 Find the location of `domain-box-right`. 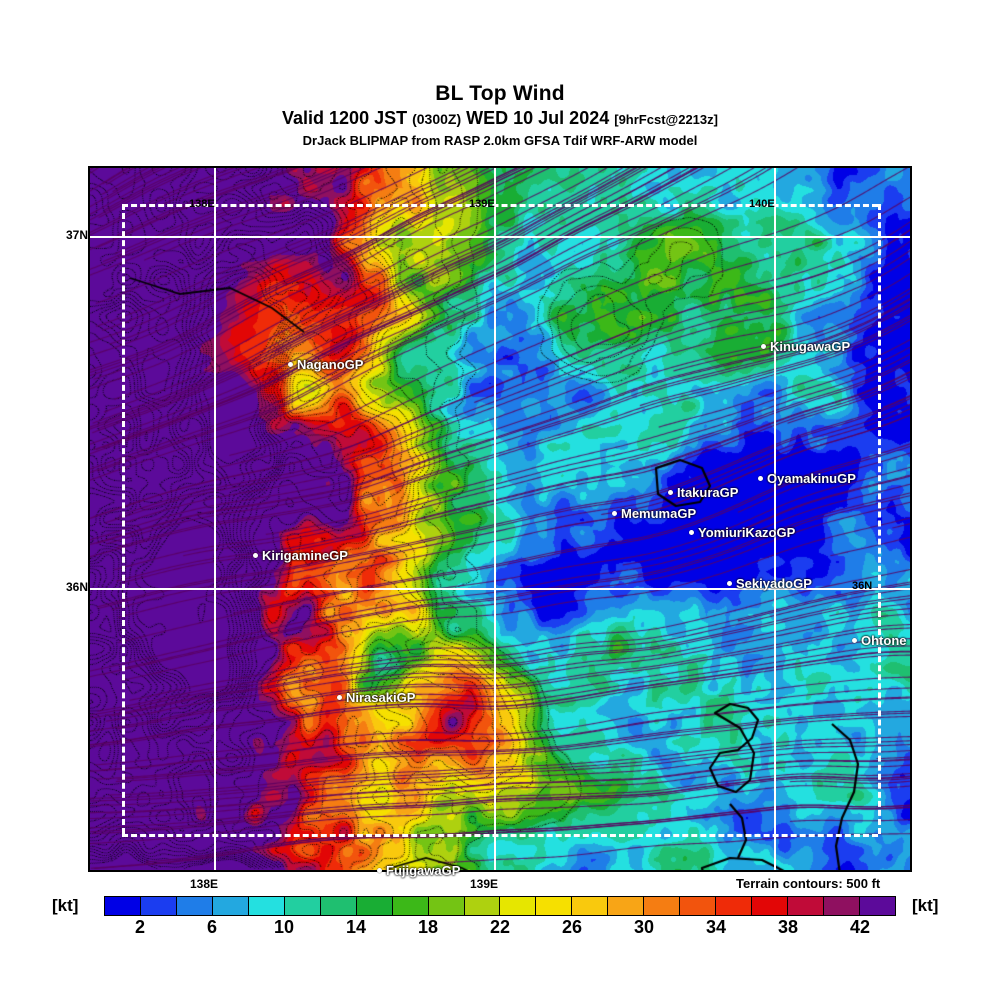

domain-box-right is located at coordinates (879, 519).